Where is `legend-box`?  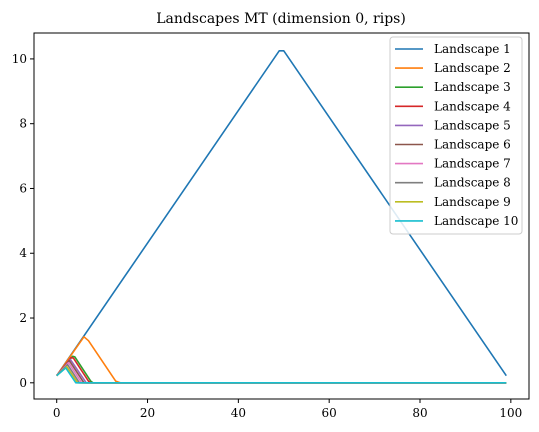
legend-box is located at coordinates (456, 135).